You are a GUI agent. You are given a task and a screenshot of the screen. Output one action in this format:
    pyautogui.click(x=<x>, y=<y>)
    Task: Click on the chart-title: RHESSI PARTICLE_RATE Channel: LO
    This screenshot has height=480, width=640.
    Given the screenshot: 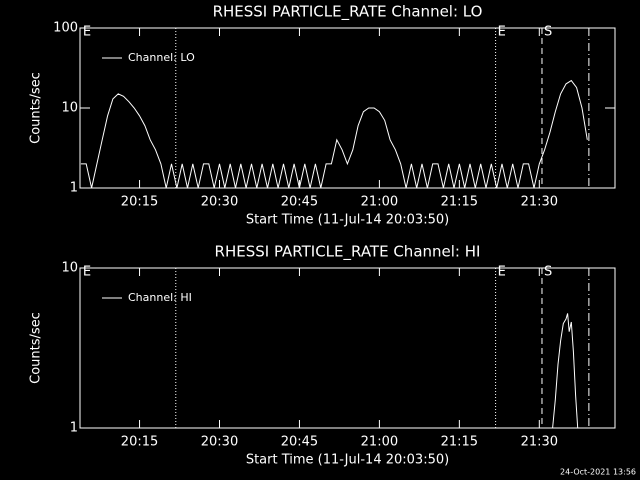 What is the action you would take?
    pyautogui.click(x=348, y=12)
    